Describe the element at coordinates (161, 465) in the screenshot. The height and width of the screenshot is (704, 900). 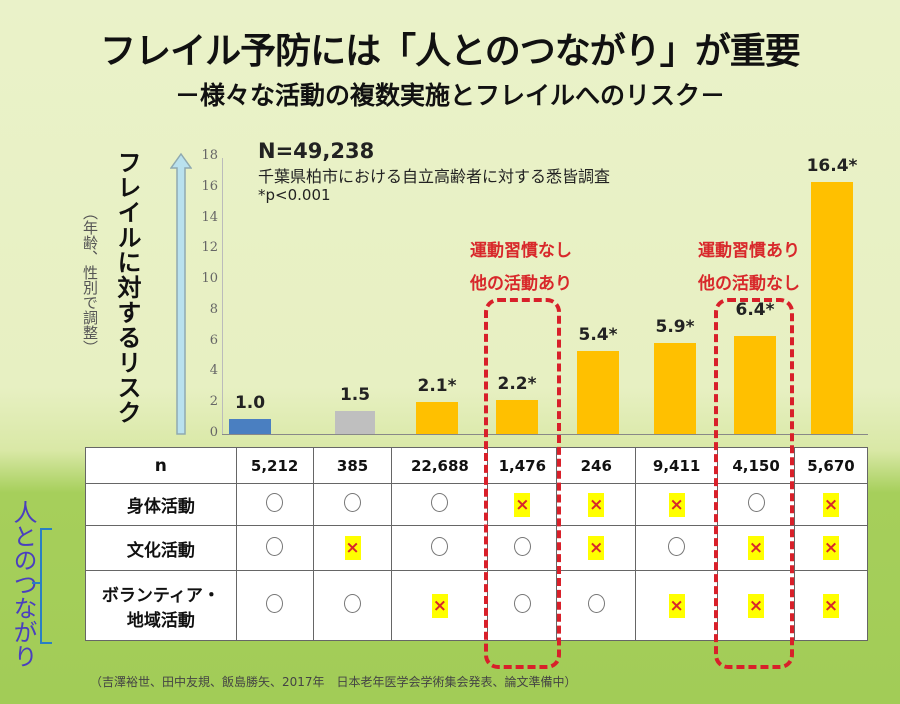
I see `row-header: n` at that location.